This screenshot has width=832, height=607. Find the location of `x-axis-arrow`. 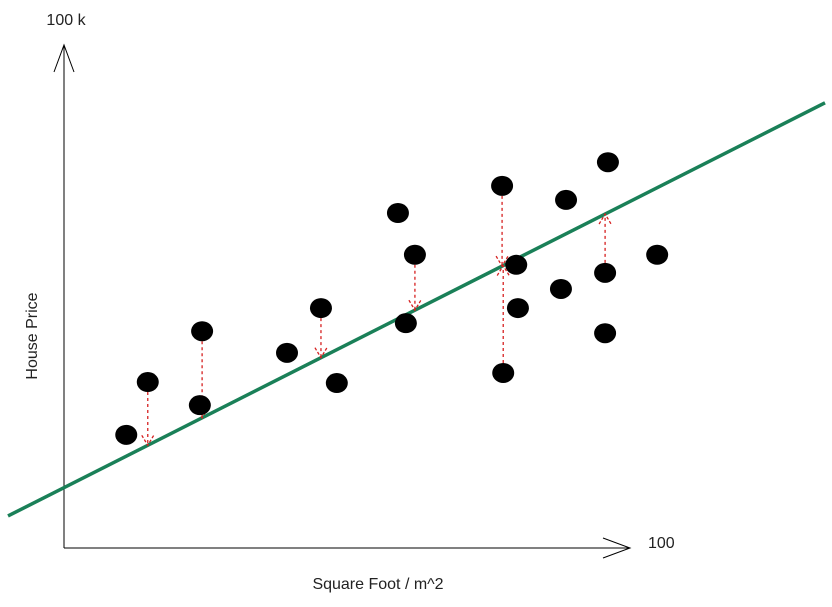

x-axis-arrow is located at coordinates (617, 548).